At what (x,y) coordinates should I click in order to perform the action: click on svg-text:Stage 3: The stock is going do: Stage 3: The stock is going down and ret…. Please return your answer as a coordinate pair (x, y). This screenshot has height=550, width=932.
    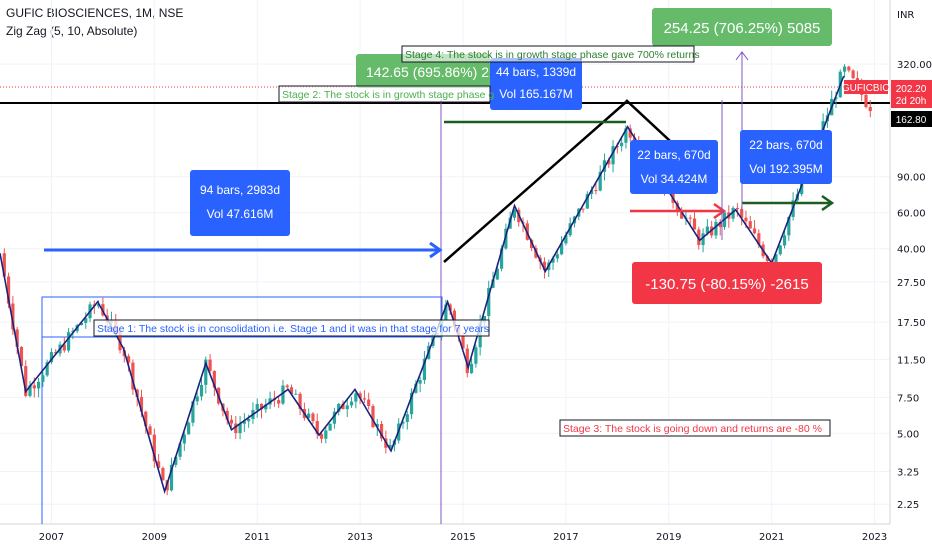
    Looking at the image, I should click on (692, 429).